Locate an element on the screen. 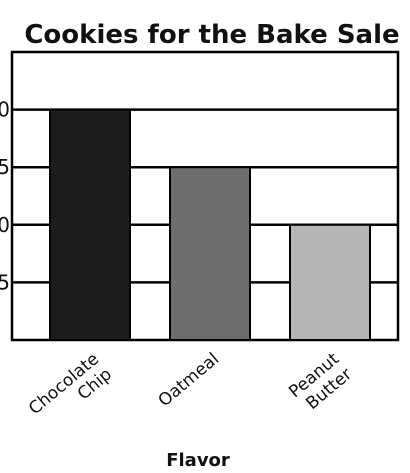 The width and height of the screenshot is (410, 473). category-label-line: Oatmeal is located at coordinates (189, 380).